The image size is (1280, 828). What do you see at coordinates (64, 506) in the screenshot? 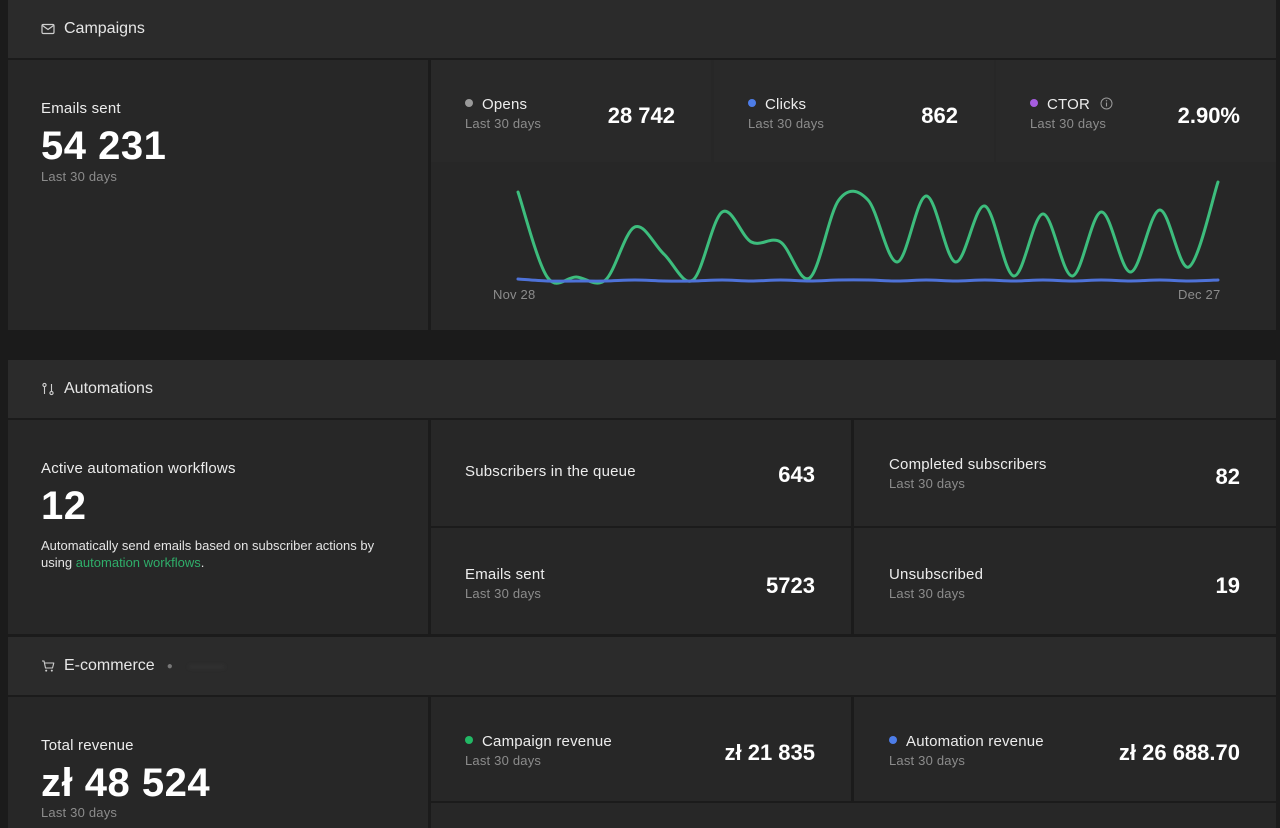
I see `active-workflows-value: 12` at bounding box center [64, 506].